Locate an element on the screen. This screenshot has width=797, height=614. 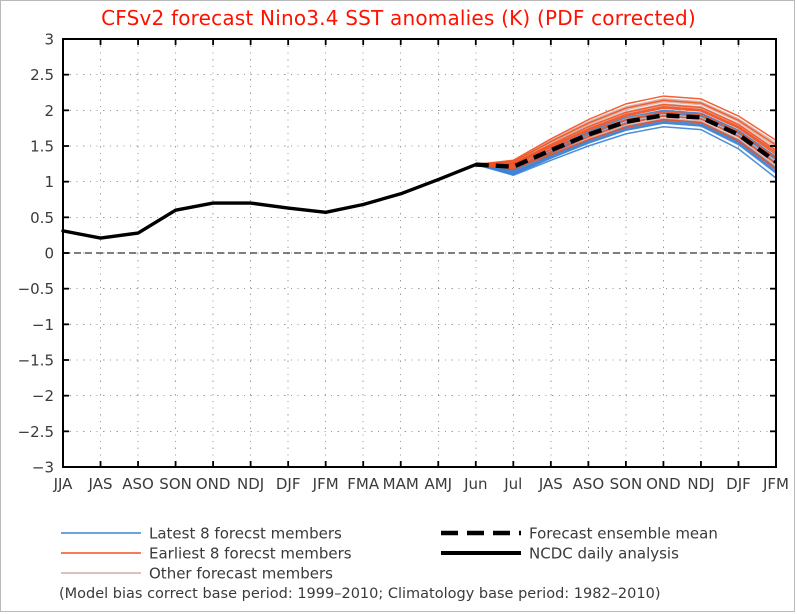
x-tick-label: AMJ is located at coordinates (438, 484).